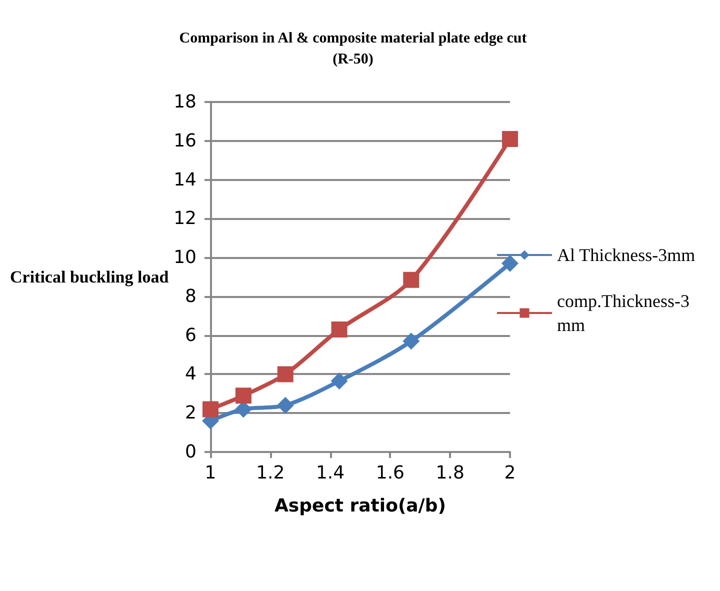 The image size is (720, 591). Describe the element at coordinates (210, 473) in the screenshot. I see `x-tick-label: 1` at that location.